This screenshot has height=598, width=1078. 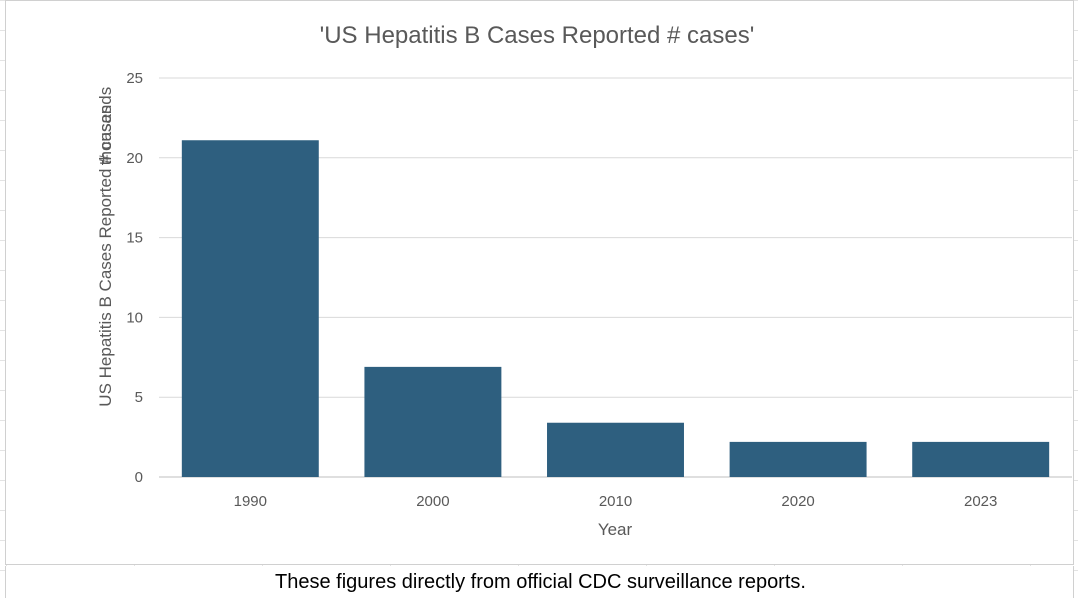 What do you see at coordinates (105, 255) in the screenshot?
I see `y-axis-title: US Hepatitis B Cases Reported # cases` at bounding box center [105, 255].